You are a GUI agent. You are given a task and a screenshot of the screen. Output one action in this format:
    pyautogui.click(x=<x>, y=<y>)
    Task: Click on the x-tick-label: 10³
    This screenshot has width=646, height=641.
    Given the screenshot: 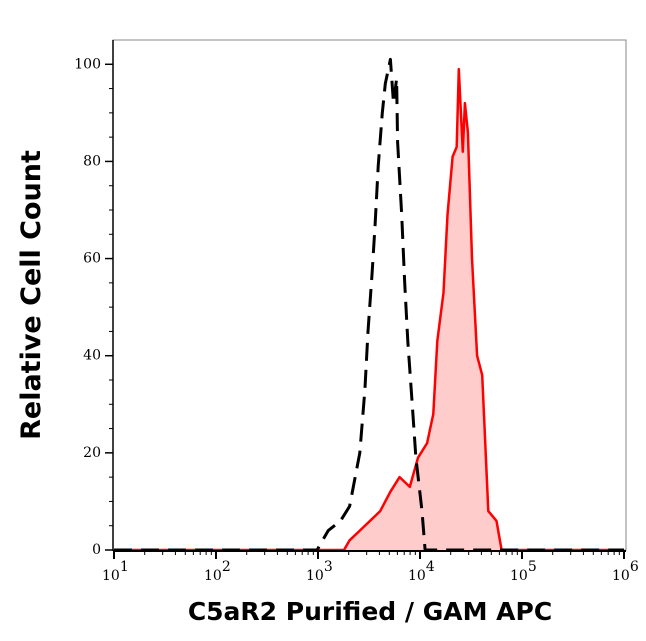 What is the action you would take?
    pyautogui.click(x=319, y=571)
    